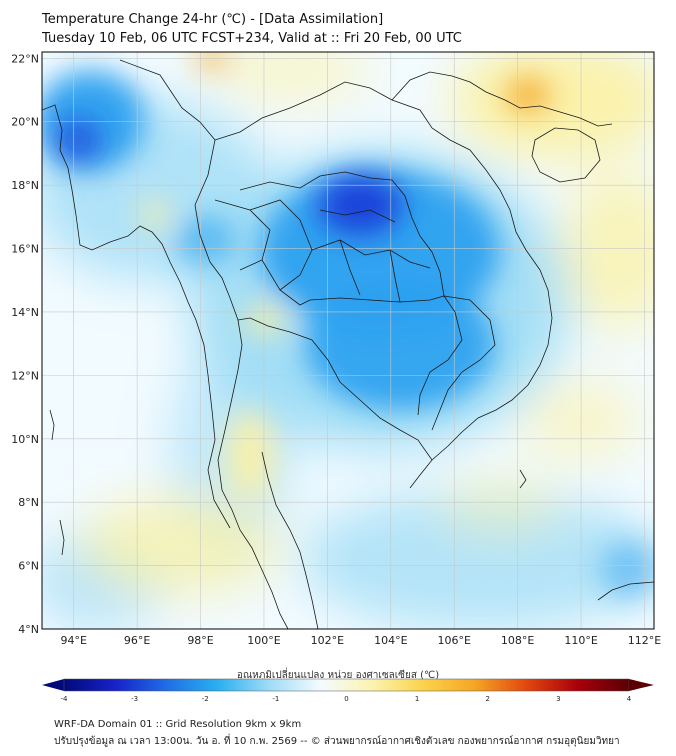 Image resolution: width=676 pixels, height=756 pixels. Describe the element at coordinates (28, 629) in the screenshot. I see `lat-tick-label: 4°N` at that location.